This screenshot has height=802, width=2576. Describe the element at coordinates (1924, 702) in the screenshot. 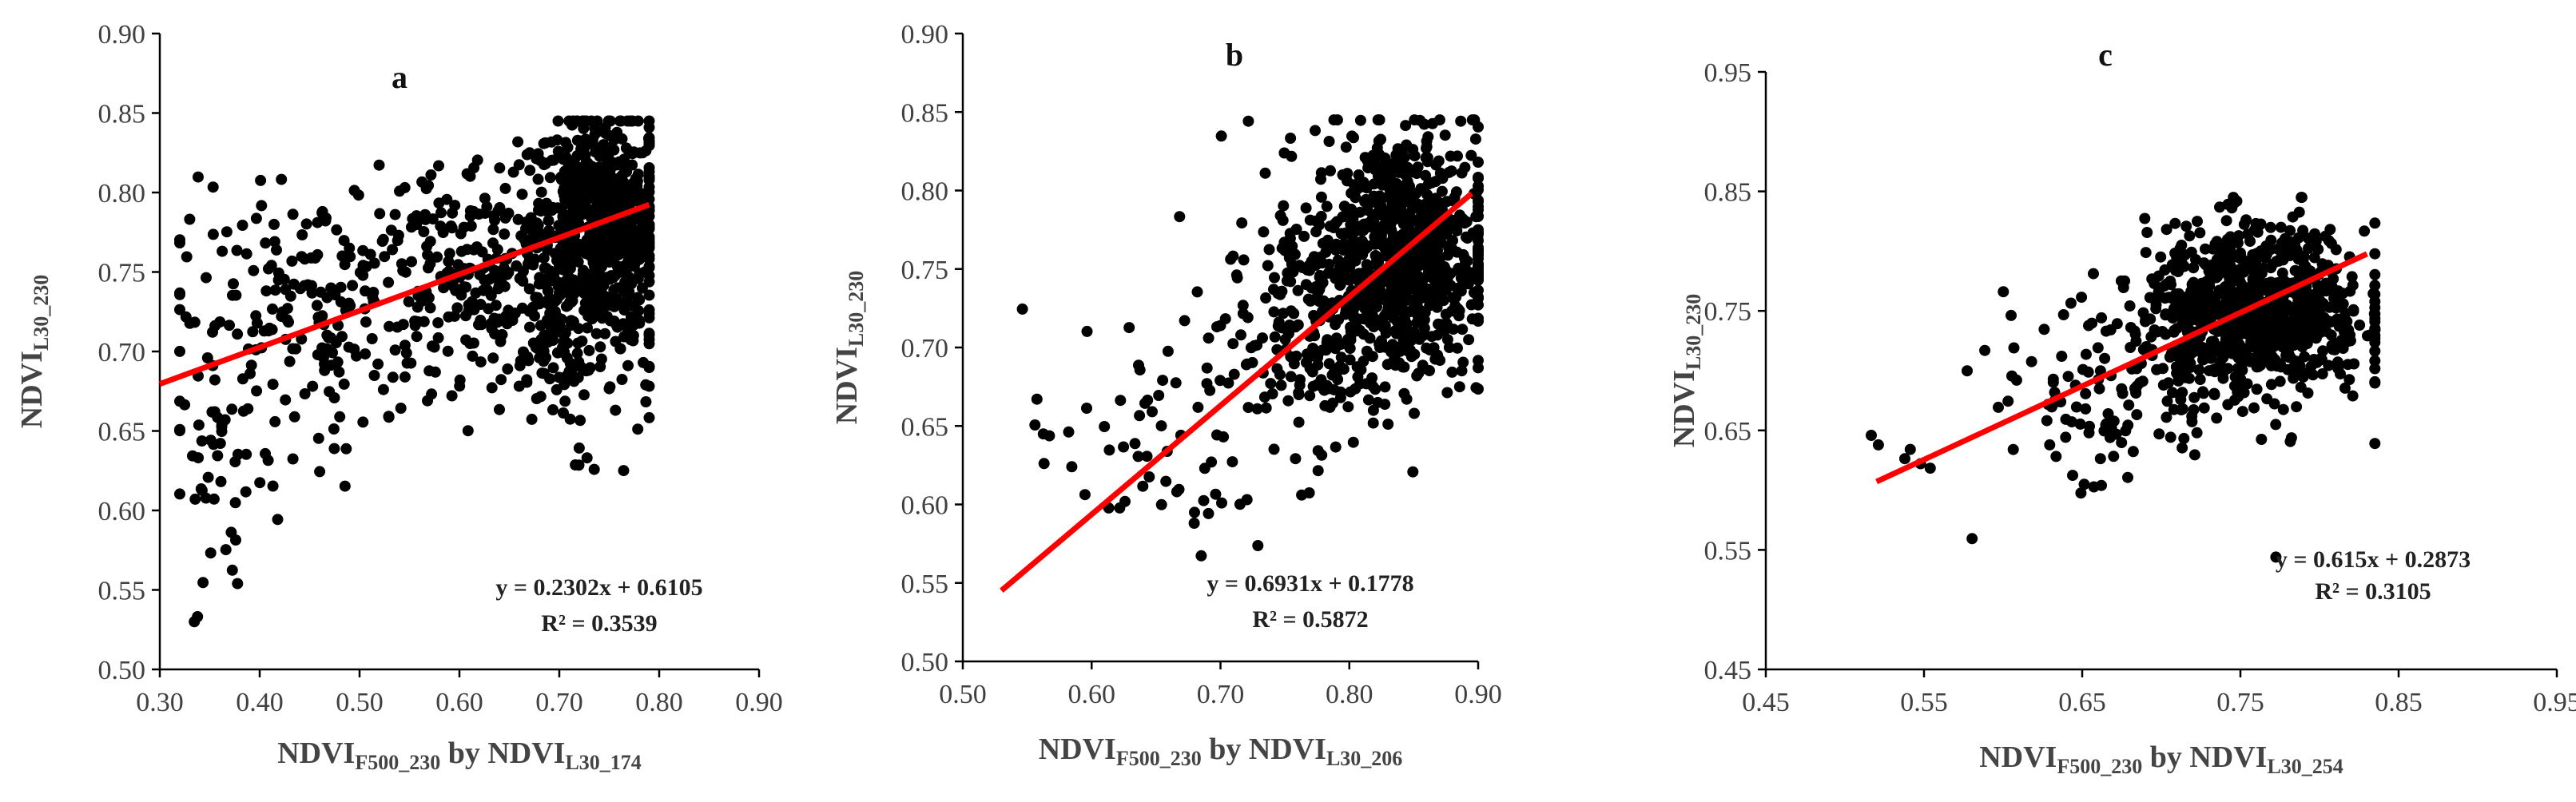

I see `x-tick-label: 0.55` at that location.